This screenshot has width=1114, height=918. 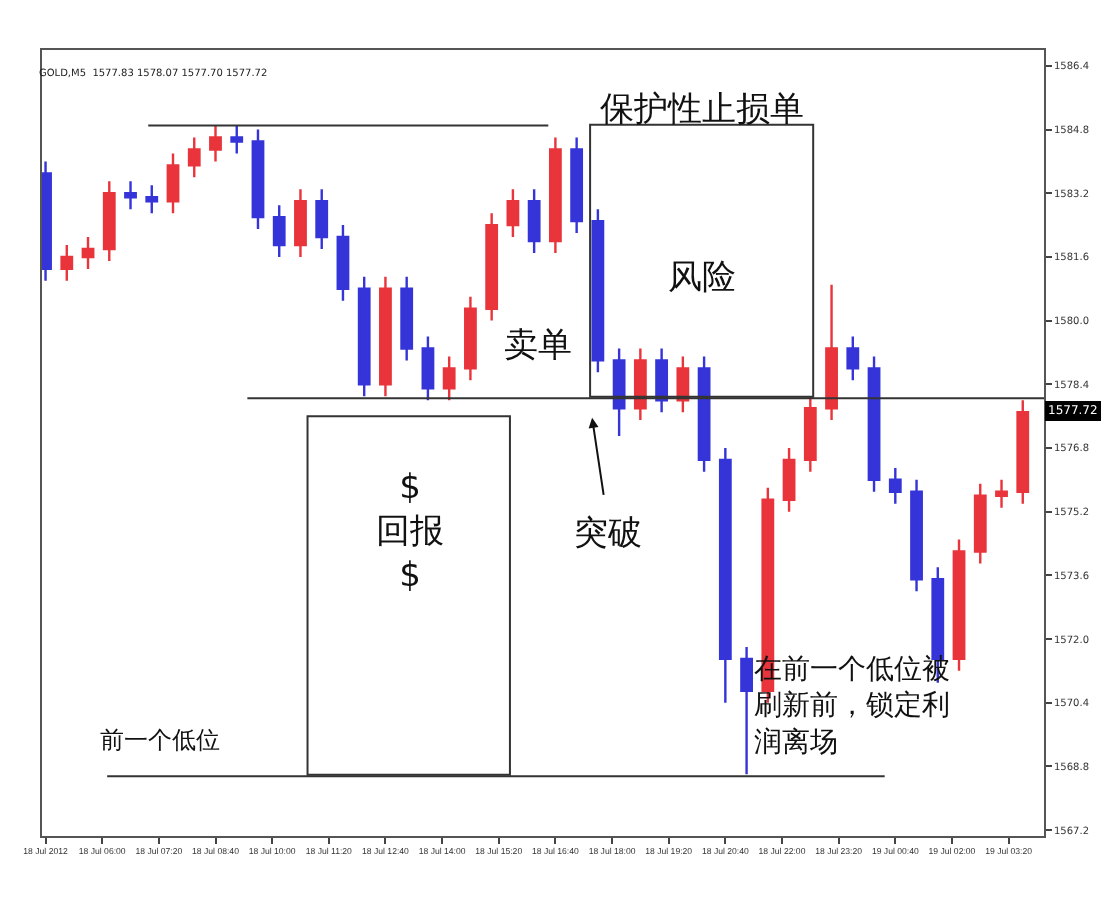 I want to click on annotation: 保护性止损单, so click(x=702, y=110).